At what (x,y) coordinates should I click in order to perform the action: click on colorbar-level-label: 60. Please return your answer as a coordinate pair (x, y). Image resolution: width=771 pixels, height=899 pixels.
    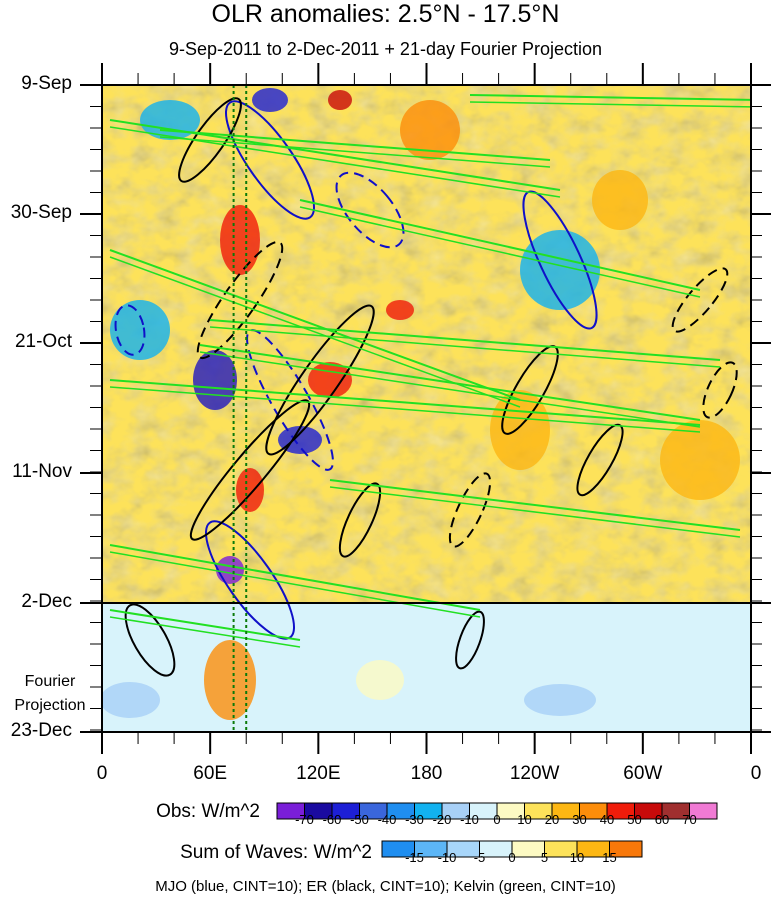
    Looking at the image, I should click on (662, 819).